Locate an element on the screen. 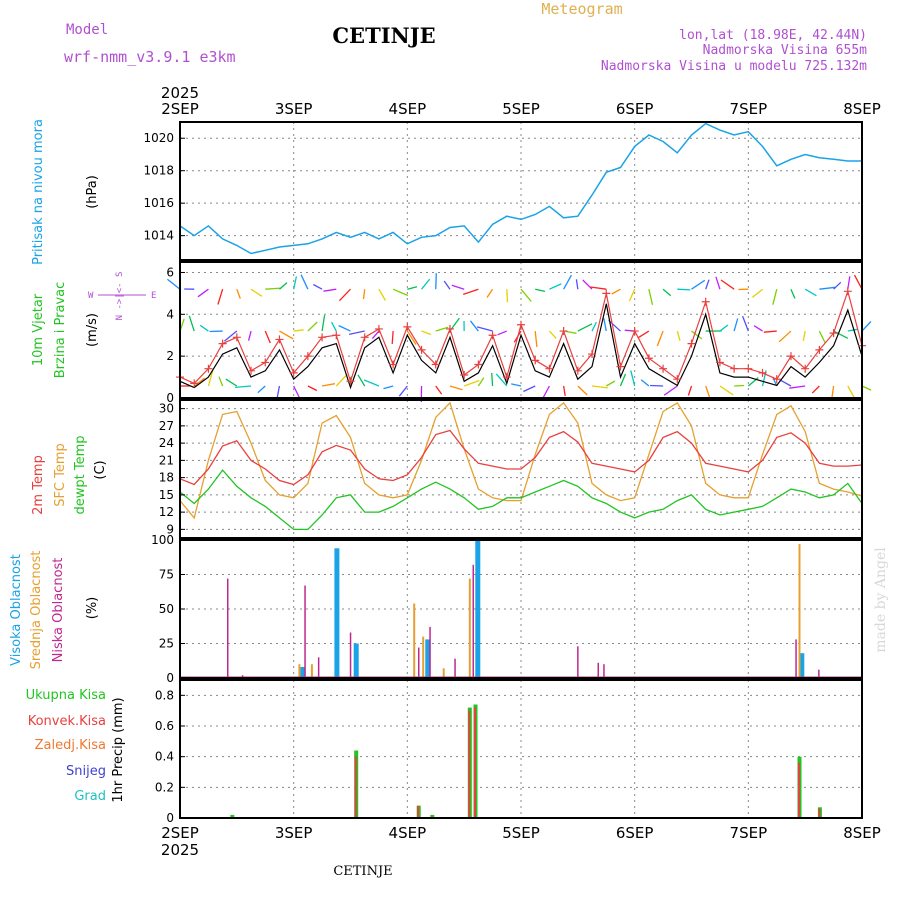  wind-speed-line is located at coordinates (521, 346).